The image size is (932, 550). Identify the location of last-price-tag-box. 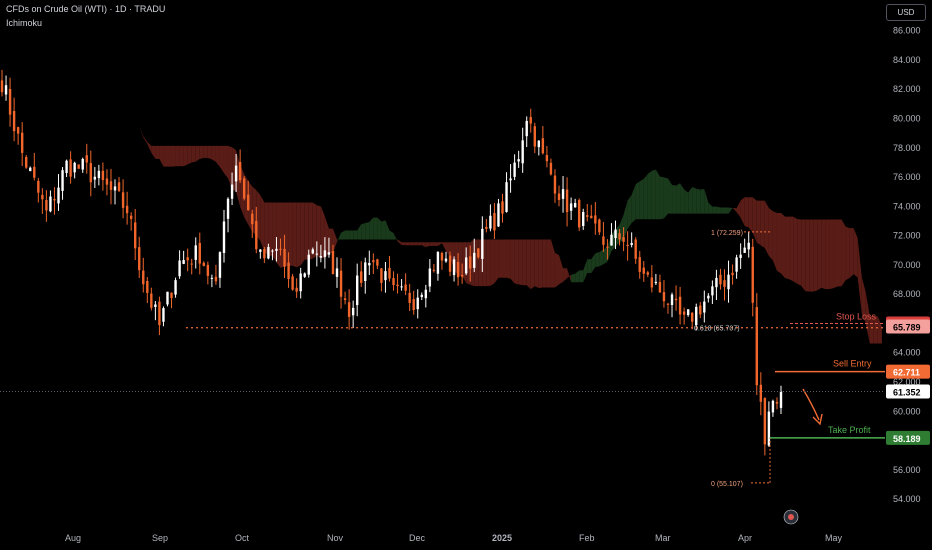
(908, 391).